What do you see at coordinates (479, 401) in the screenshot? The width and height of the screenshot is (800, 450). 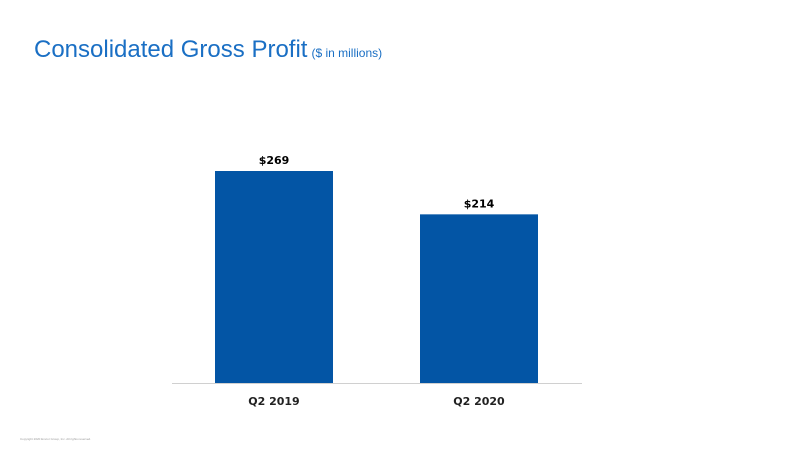 I see `category-label: Q2 2020` at bounding box center [479, 401].